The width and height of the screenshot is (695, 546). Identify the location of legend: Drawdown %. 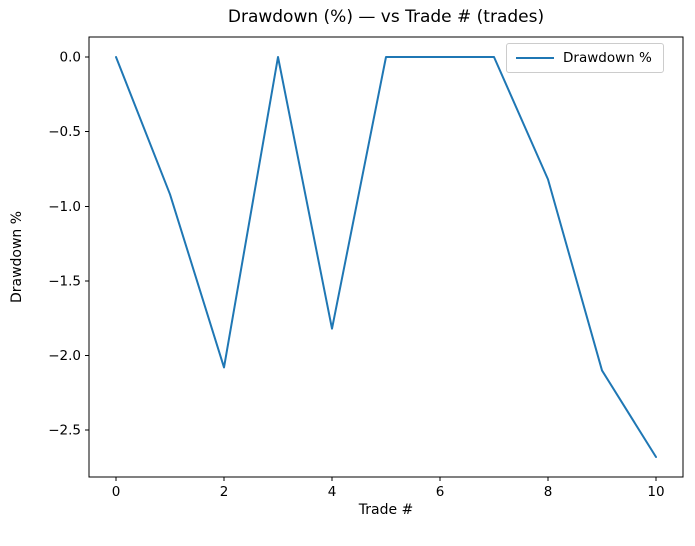
(585, 58).